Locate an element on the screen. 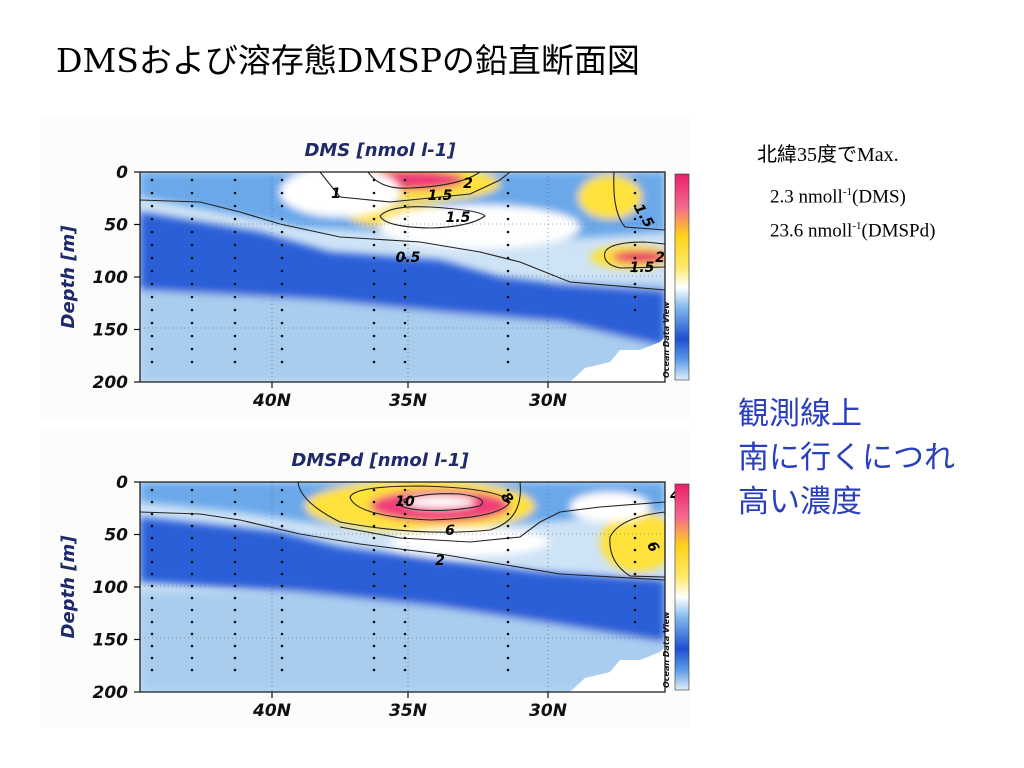 This screenshot has height=768, width=1024. trend-note-line-2: 南に行くにつれ is located at coordinates (846, 458).